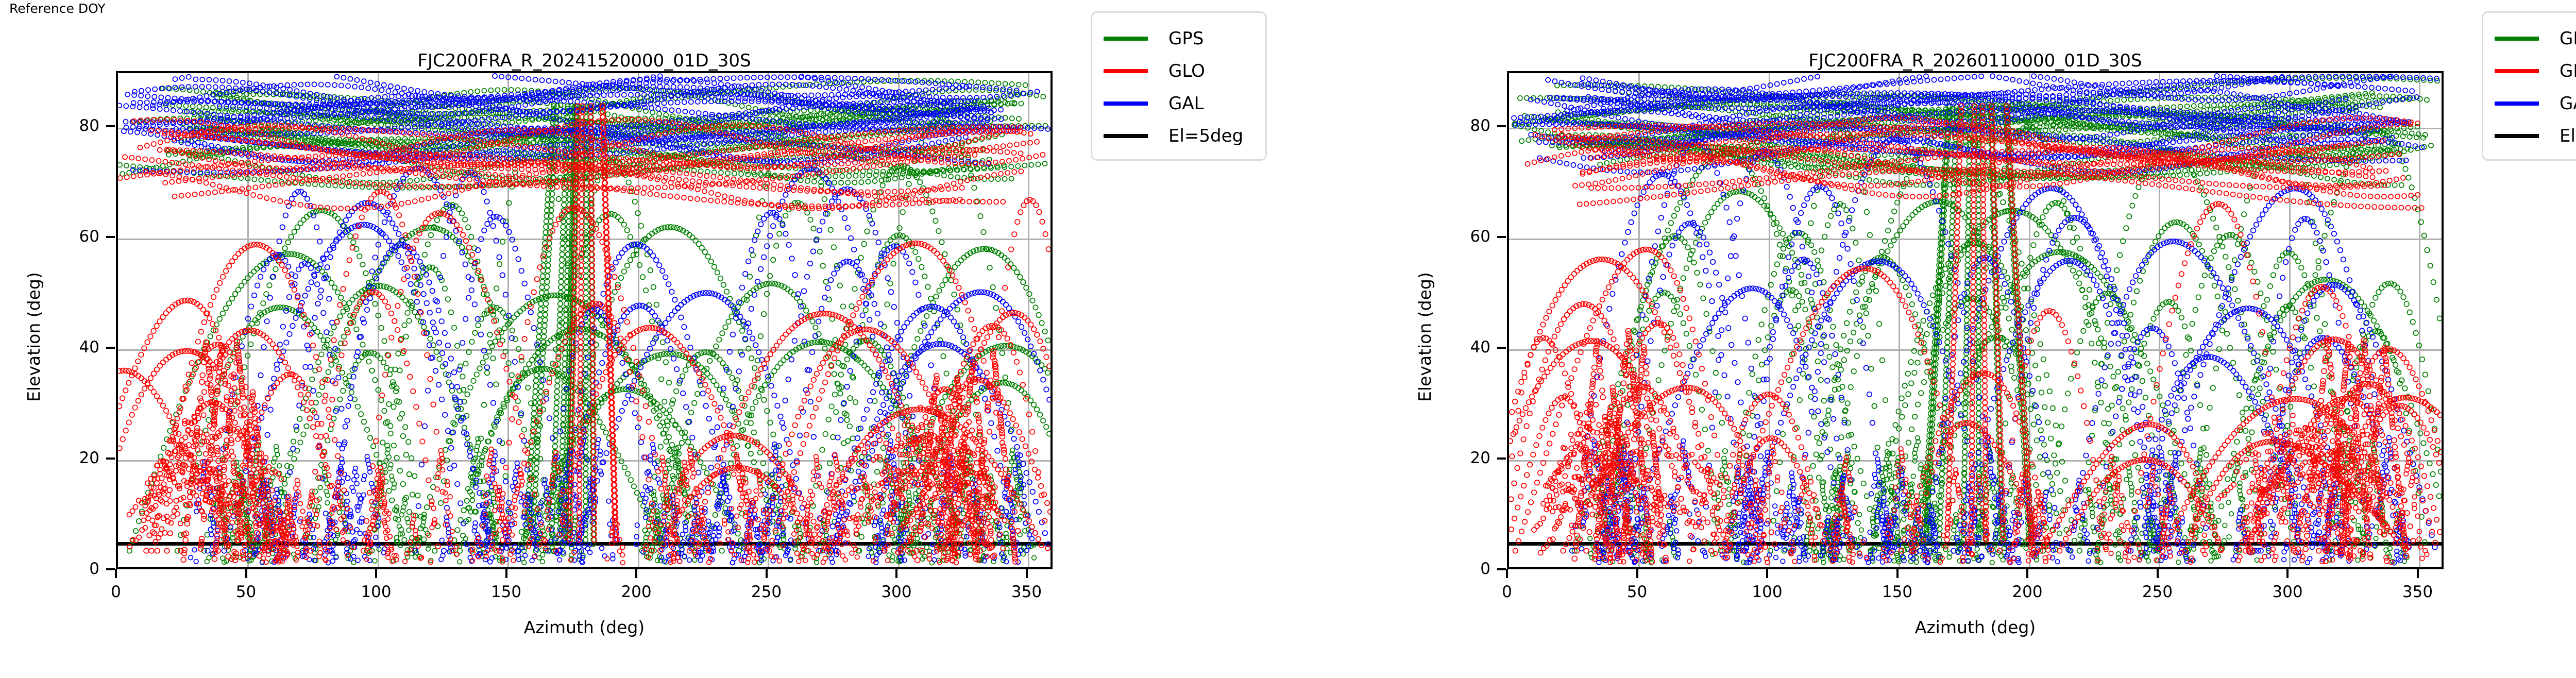 The width and height of the screenshot is (2576, 678). I want to click on x-axis-label: Azimuth (deg), so click(1975, 627).